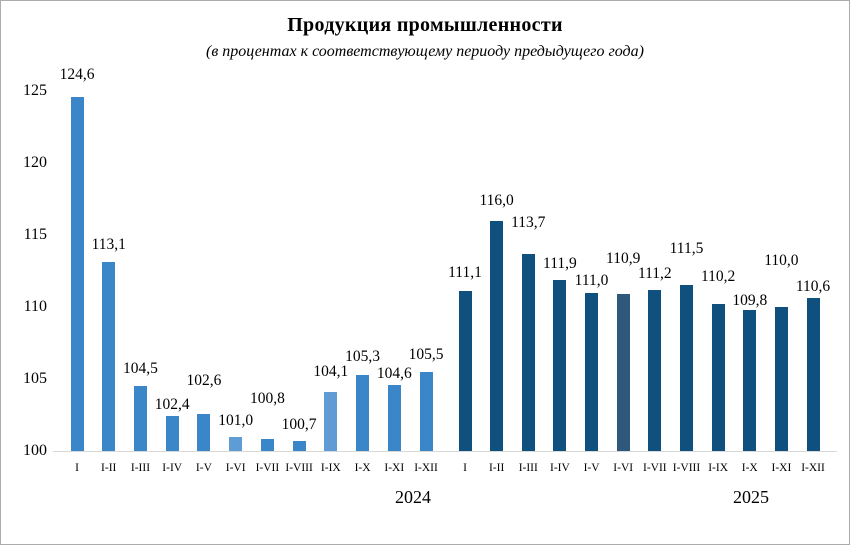  I want to click on bar-2025-I-VIII, so click(686, 368).